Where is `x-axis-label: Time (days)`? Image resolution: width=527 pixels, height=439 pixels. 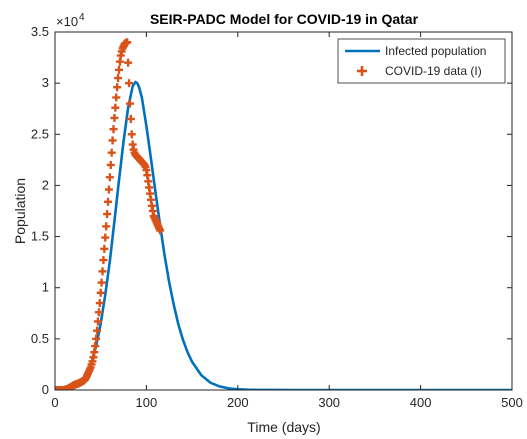
x-axis-label: Time (days) is located at coordinates (283, 427).